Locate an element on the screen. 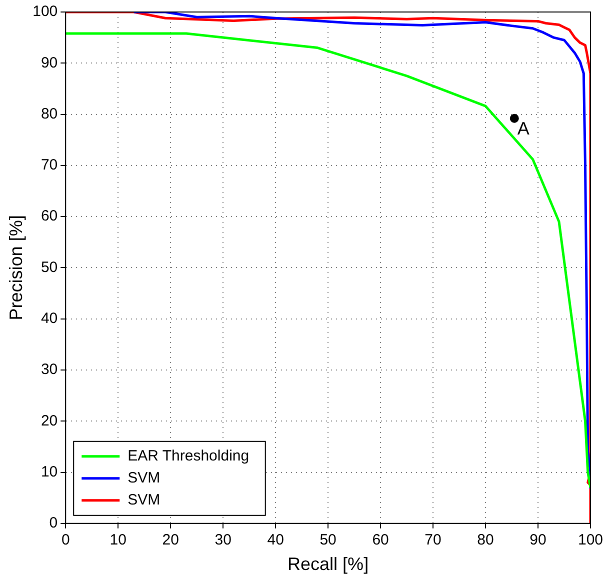  x-tick-label: 100 is located at coordinates (590, 540).